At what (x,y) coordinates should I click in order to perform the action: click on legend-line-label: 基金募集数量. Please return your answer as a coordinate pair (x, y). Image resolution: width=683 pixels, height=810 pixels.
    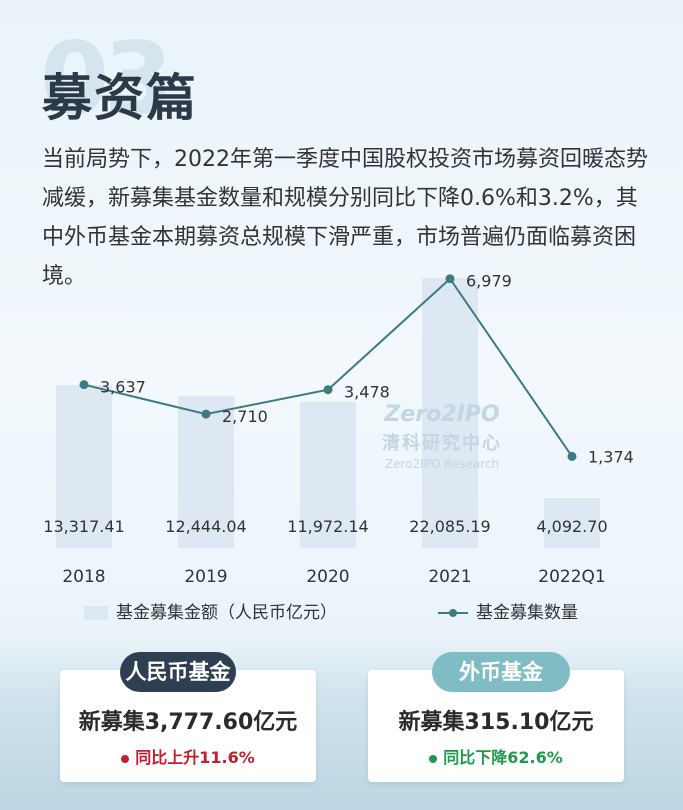
    Looking at the image, I should click on (527, 613).